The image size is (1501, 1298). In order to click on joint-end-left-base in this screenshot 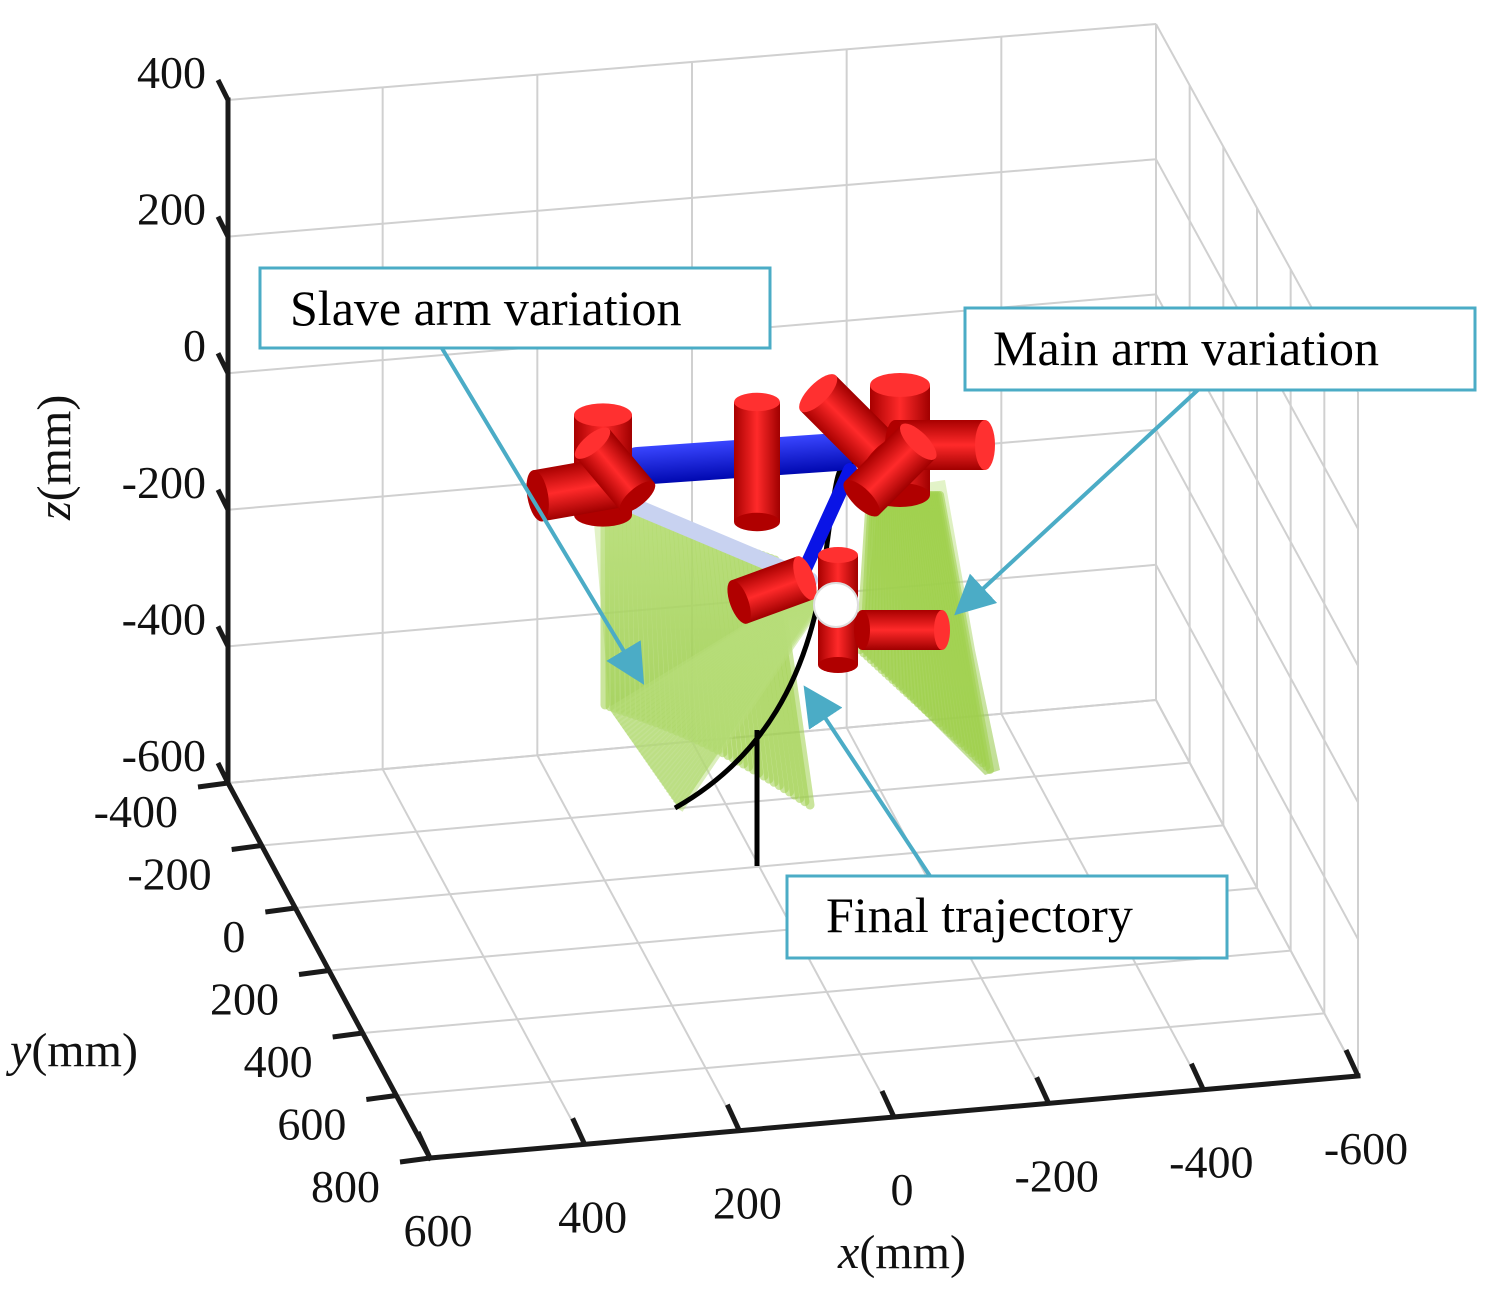, I will do `click(739, 602)`.